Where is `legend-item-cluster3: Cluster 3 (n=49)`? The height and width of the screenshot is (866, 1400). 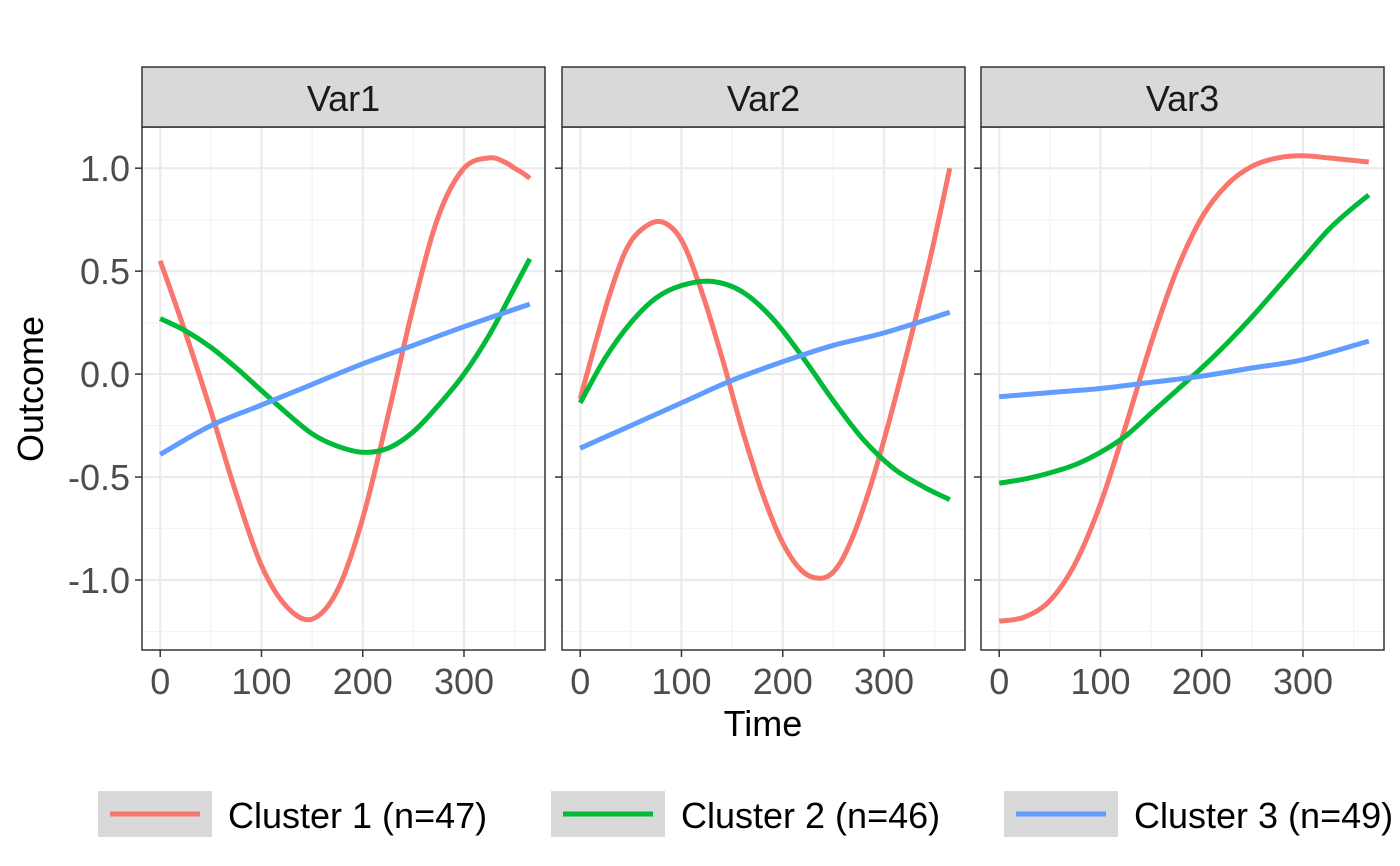 legend-item-cluster3: Cluster 3 (n=49) is located at coordinates (1198, 814).